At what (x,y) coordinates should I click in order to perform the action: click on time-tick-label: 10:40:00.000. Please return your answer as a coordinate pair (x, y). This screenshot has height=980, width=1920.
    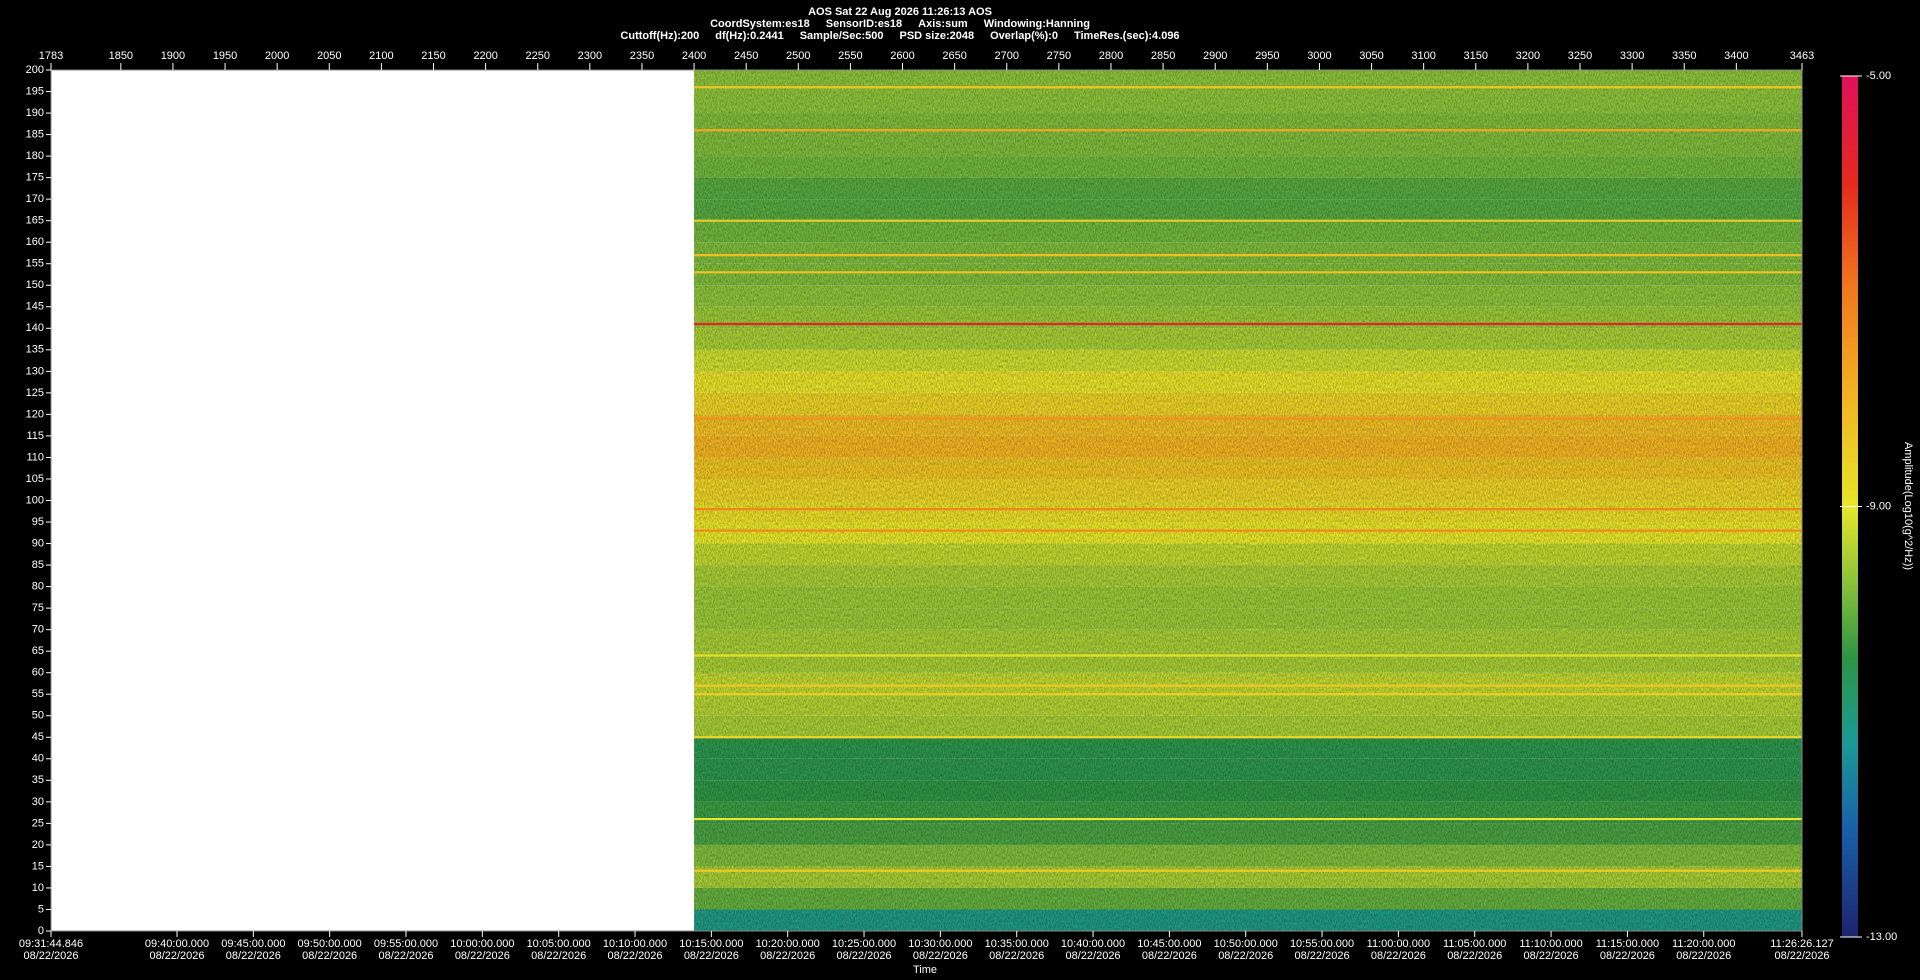
    Looking at the image, I should click on (1093, 944).